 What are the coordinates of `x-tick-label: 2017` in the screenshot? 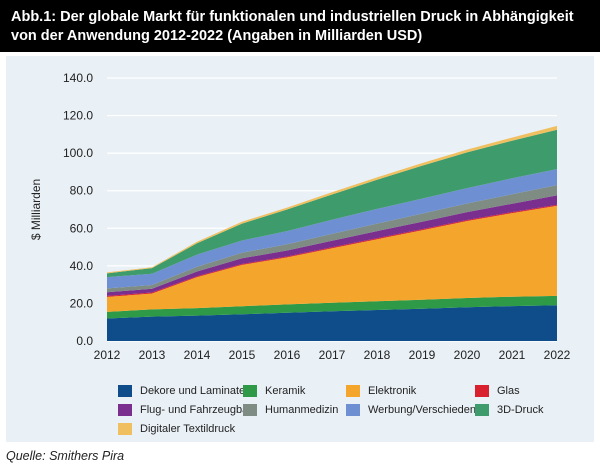 It's located at (332, 355).